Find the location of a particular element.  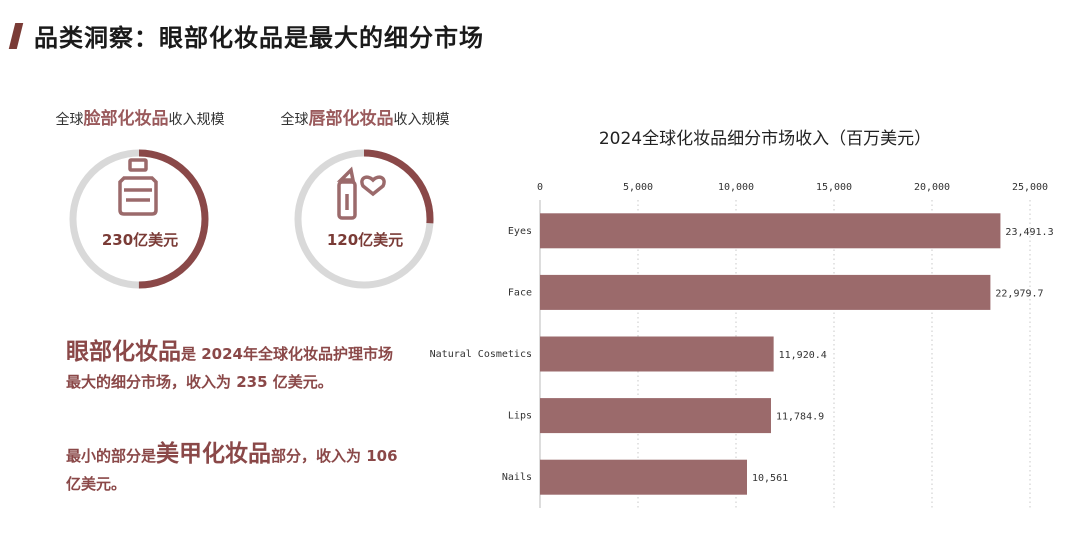

category-label: Nails is located at coordinates (517, 477).